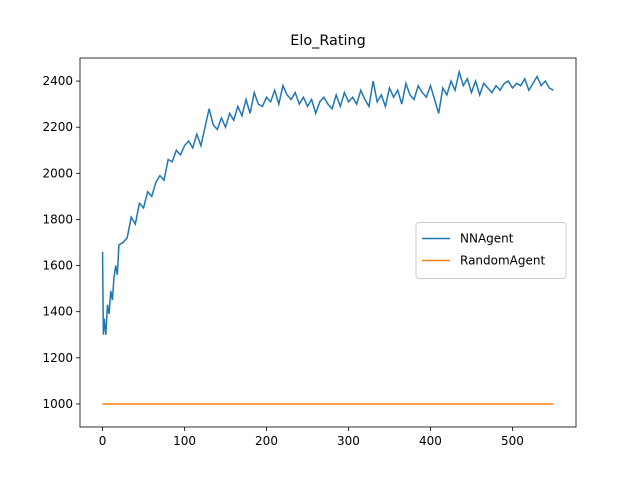 This screenshot has width=640, height=484. I want to click on x-tick-label: 100, so click(184, 441).